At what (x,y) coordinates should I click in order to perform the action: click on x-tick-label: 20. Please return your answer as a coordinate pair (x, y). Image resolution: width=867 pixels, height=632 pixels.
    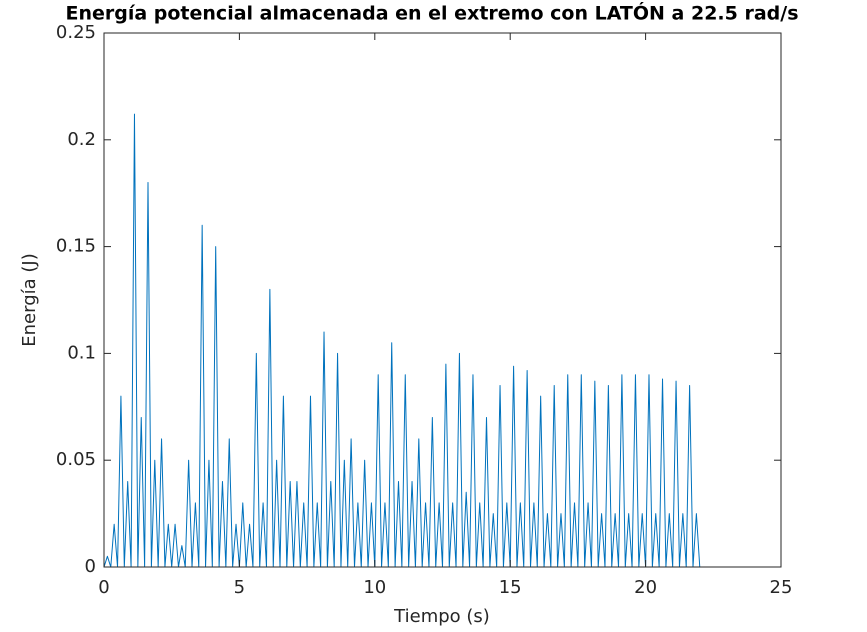
    Looking at the image, I should click on (645, 587).